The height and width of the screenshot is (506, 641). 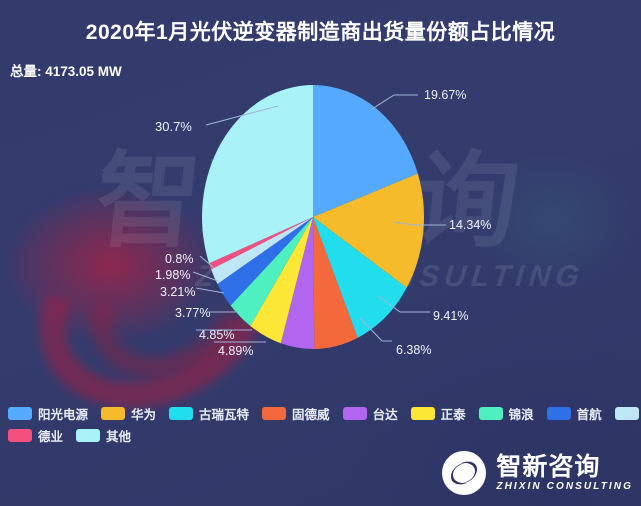 What do you see at coordinates (464, 473) in the screenshot?
I see `swirl-logo-icon` at bounding box center [464, 473].